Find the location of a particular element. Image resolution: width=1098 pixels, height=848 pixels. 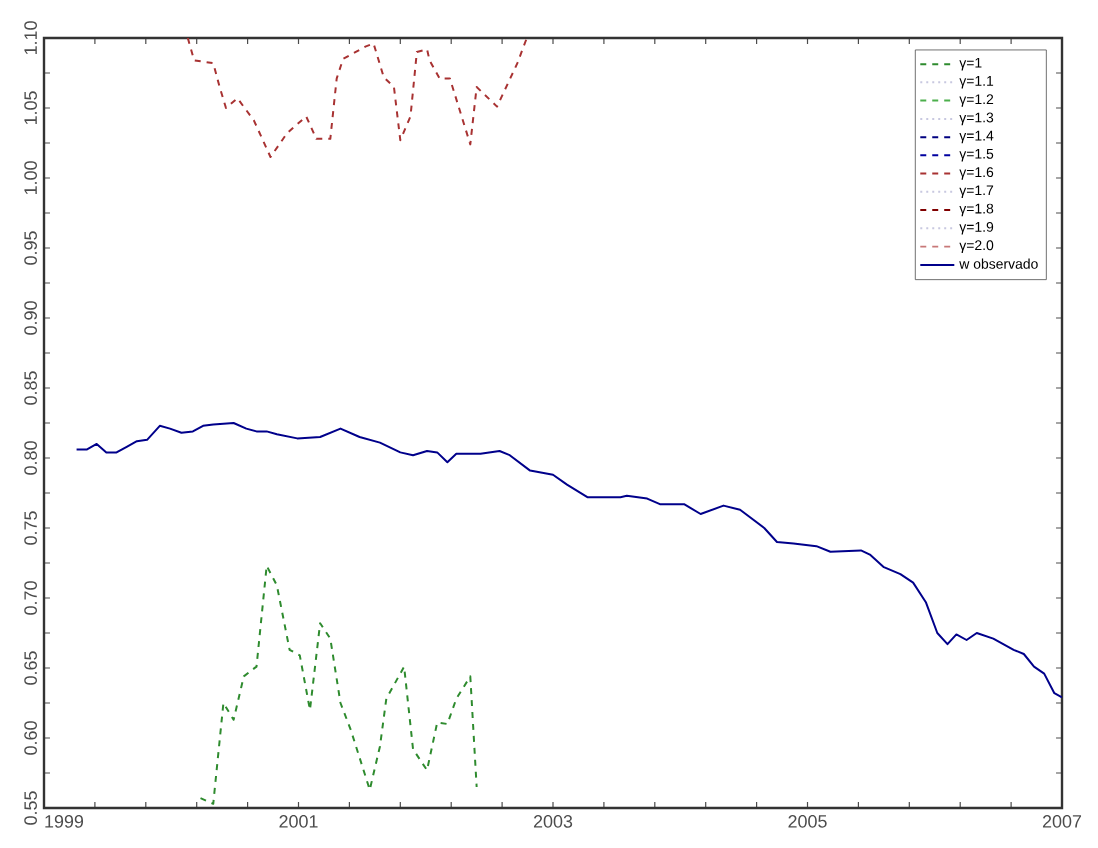

y-tick-label: 0.60 is located at coordinates (30, 738).